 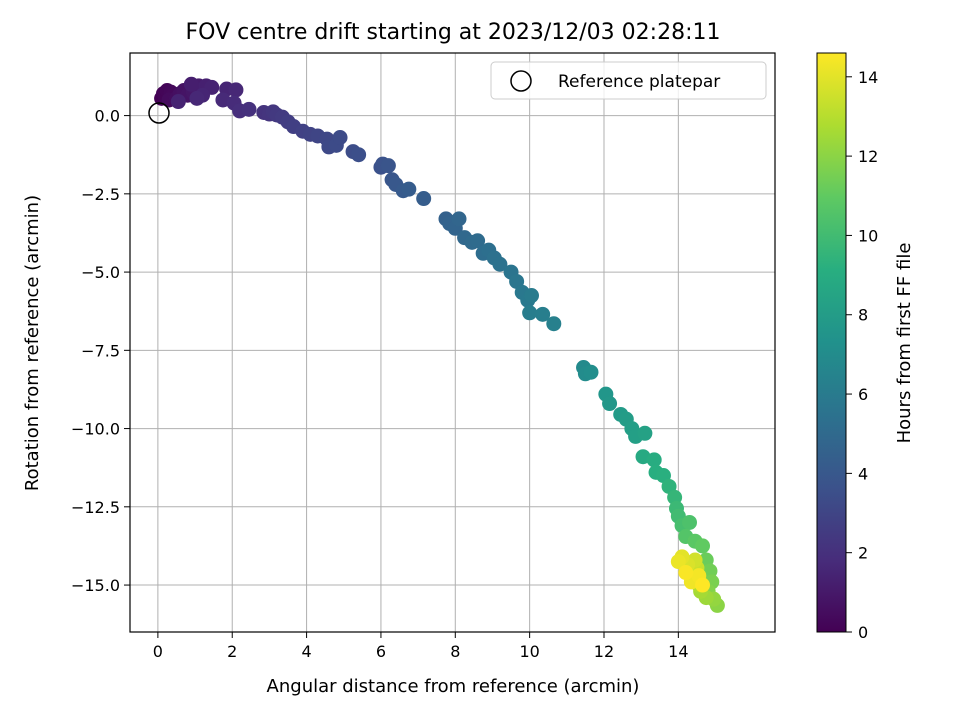 I want to click on y-tick-label: −10.0, so click(x=95, y=429).